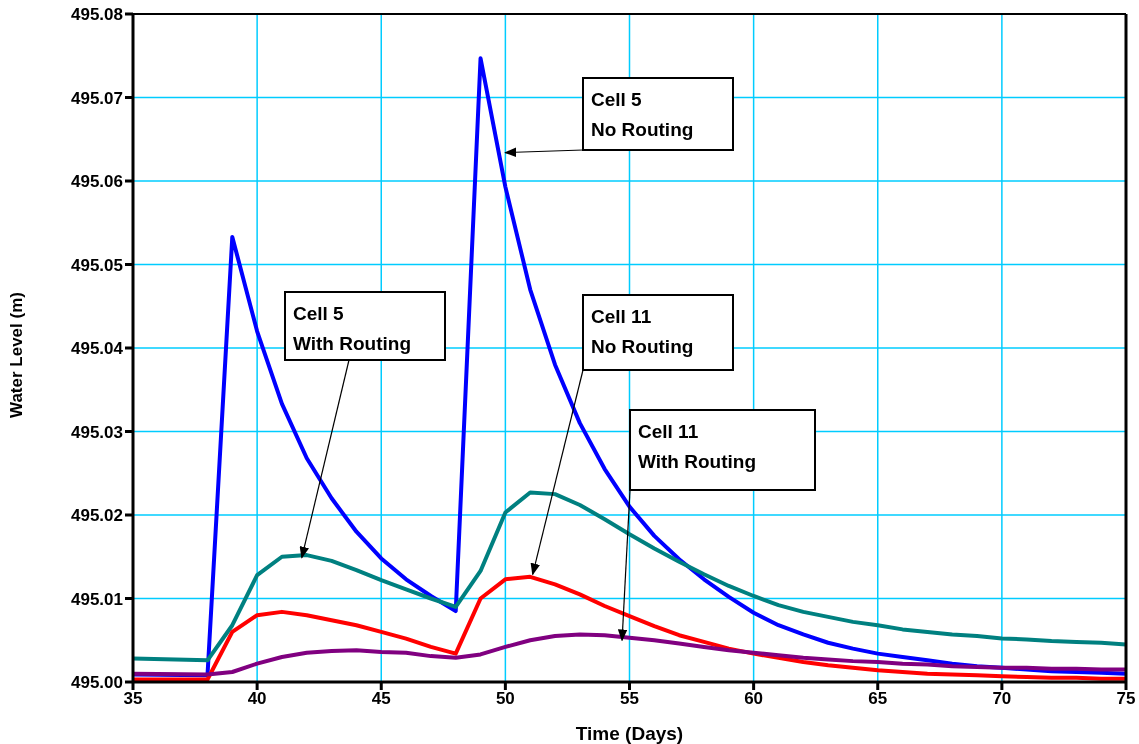  Describe the element at coordinates (352, 328) in the screenshot. I see `annotation: Cell 5 With Routing` at that location.